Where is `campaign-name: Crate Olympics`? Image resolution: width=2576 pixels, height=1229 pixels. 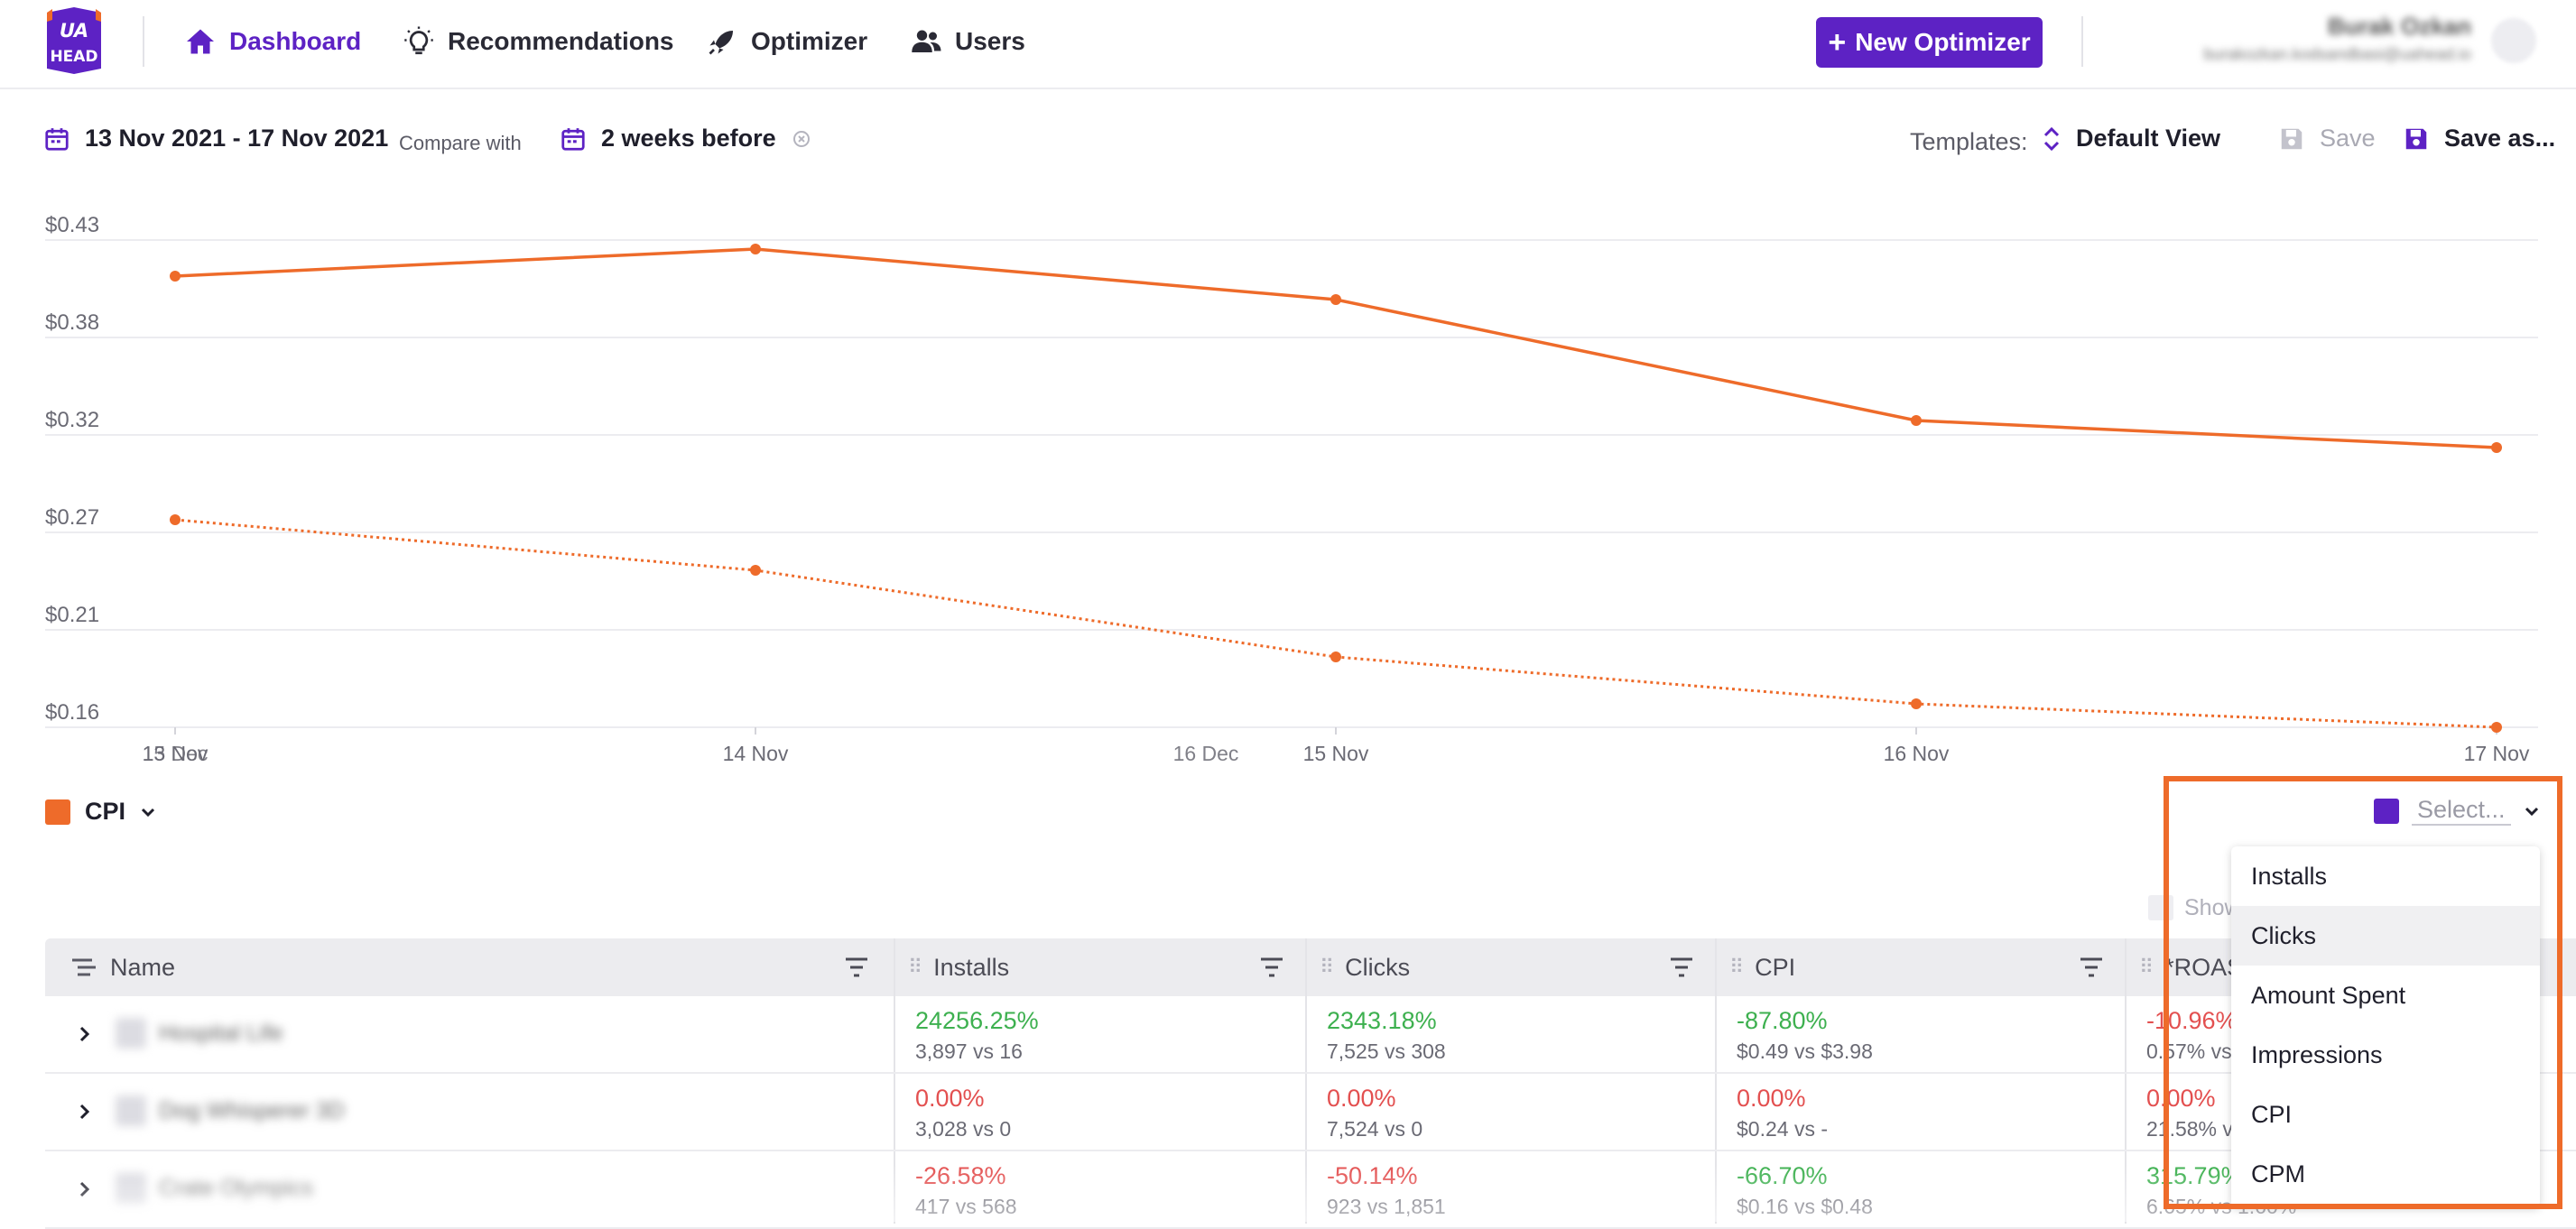
campaign-name: Crate Olympics is located at coordinates (214, 1188).